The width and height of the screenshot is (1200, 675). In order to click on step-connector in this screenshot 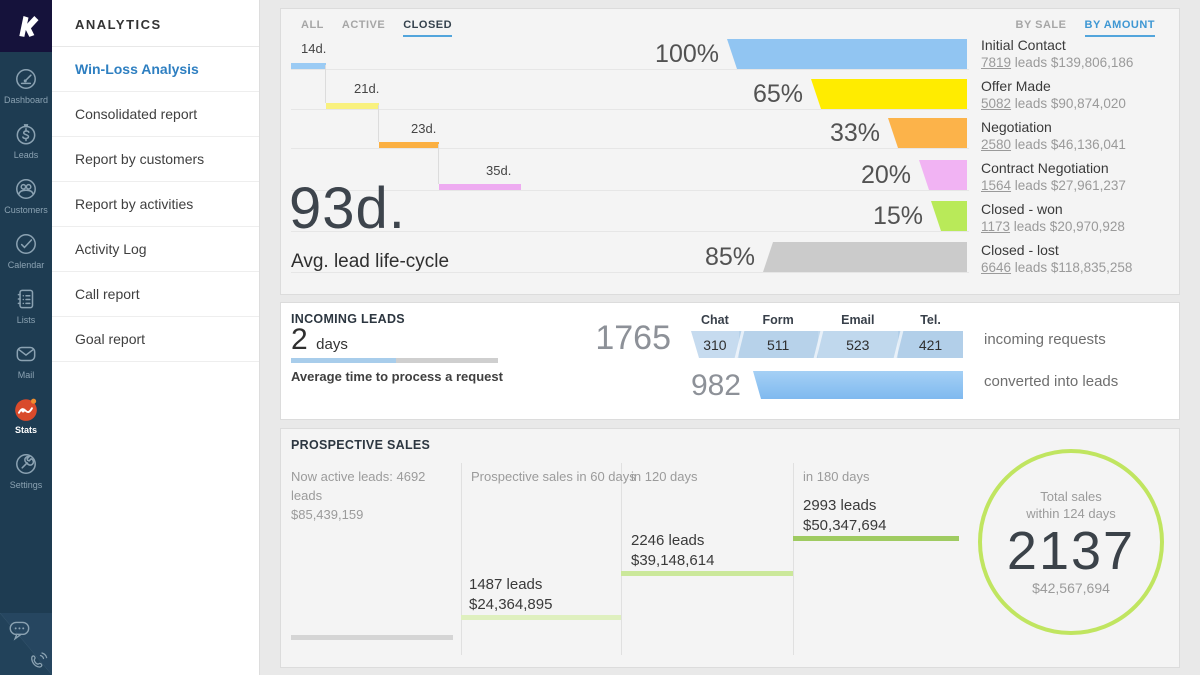, I will do `click(438, 164)`.